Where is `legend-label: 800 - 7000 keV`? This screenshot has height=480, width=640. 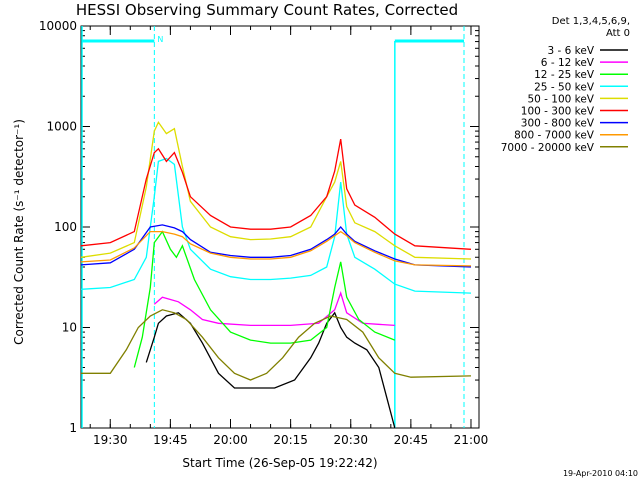 legend-label: 800 - 7000 keV is located at coordinates (554, 136).